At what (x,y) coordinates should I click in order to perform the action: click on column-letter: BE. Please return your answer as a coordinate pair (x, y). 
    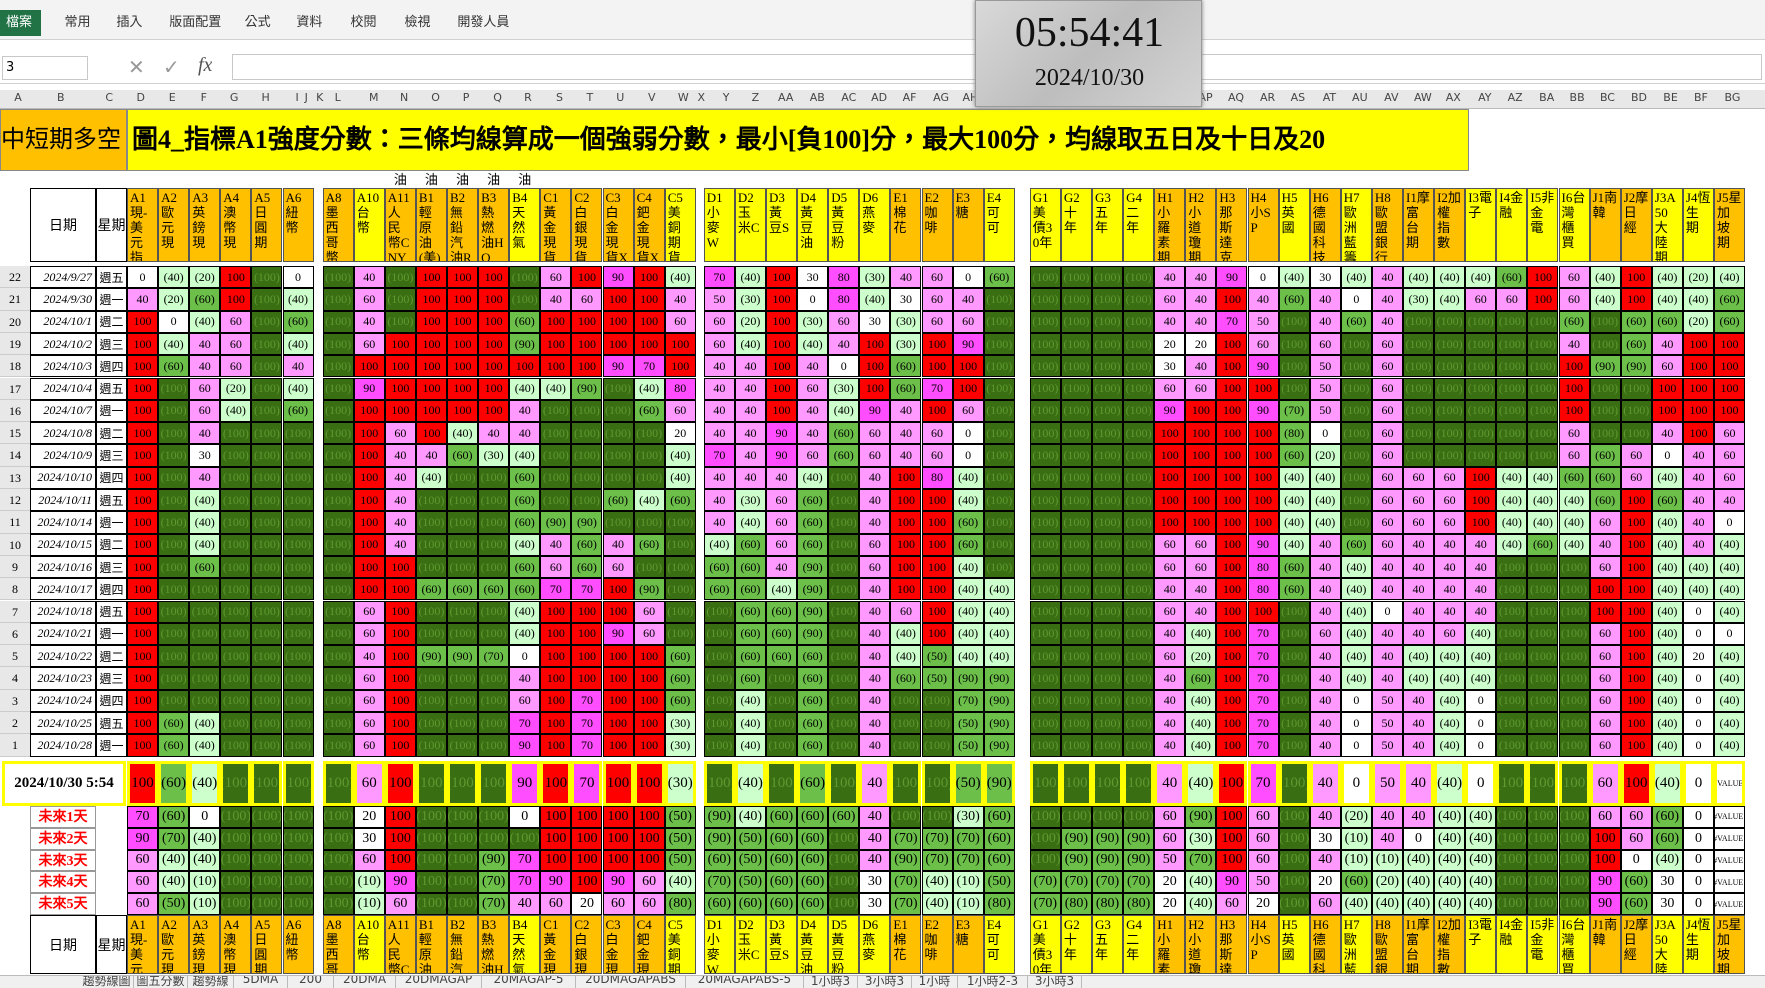
    Looking at the image, I should click on (1670, 97).